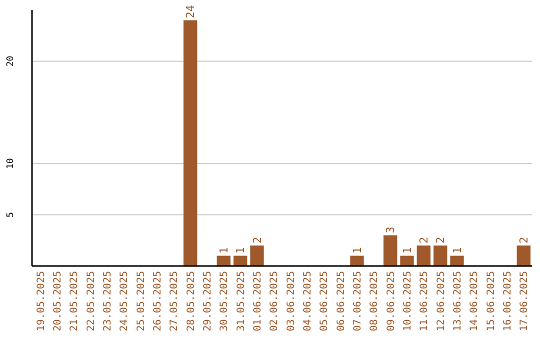  Describe the element at coordinates (358, 301) in the screenshot. I see `x-tick-label: 07.06.2025` at that location.